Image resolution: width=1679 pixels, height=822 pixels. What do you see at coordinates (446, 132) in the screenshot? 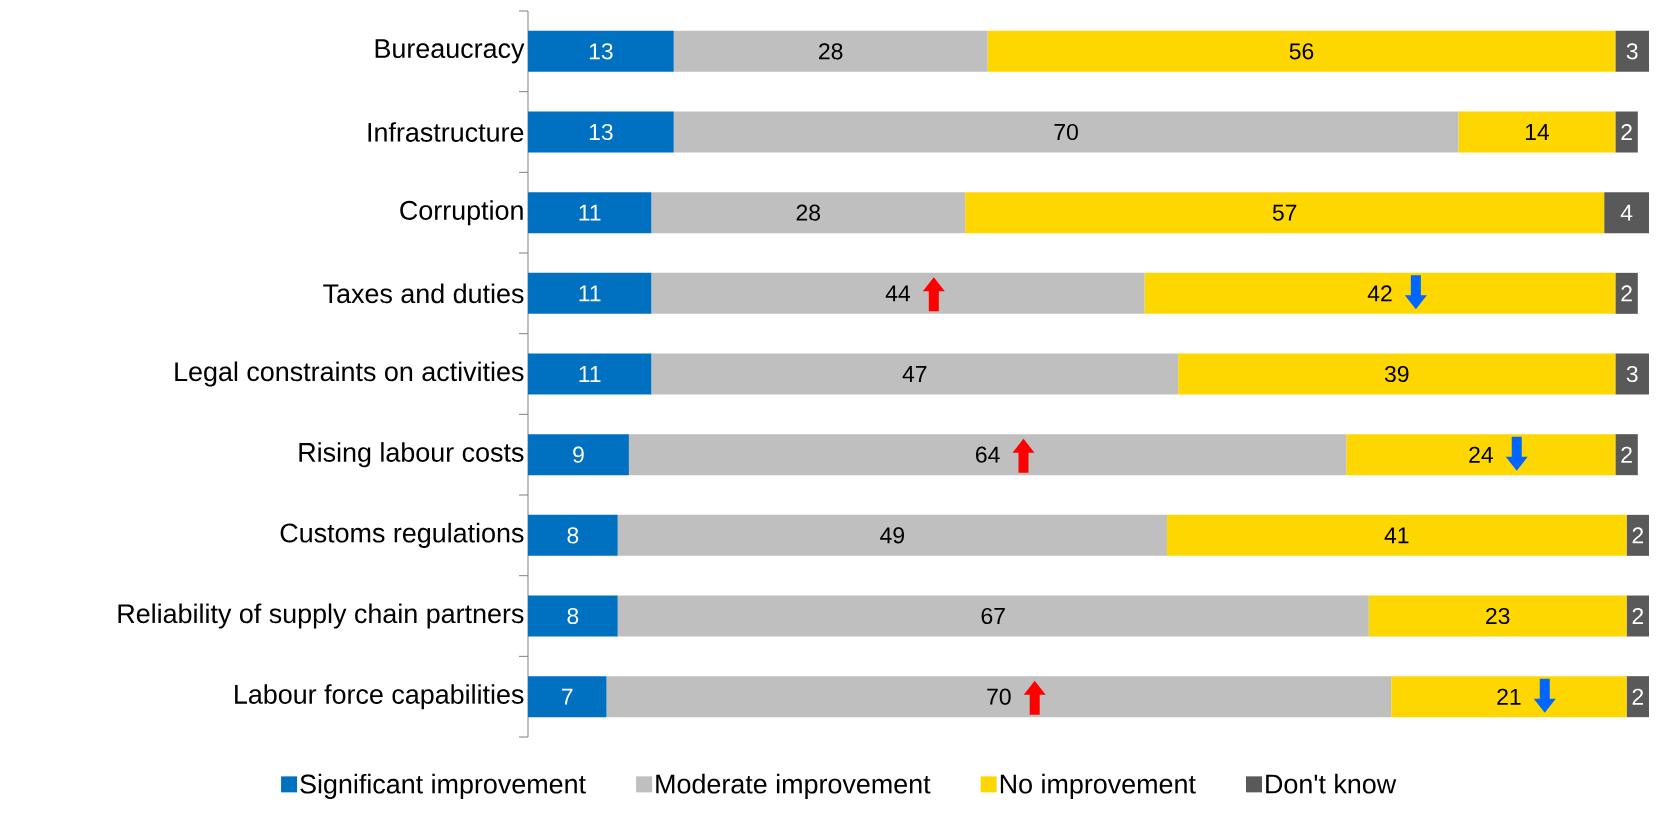
I see `y-tick-label: Infrastructure` at bounding box center [446, 132].